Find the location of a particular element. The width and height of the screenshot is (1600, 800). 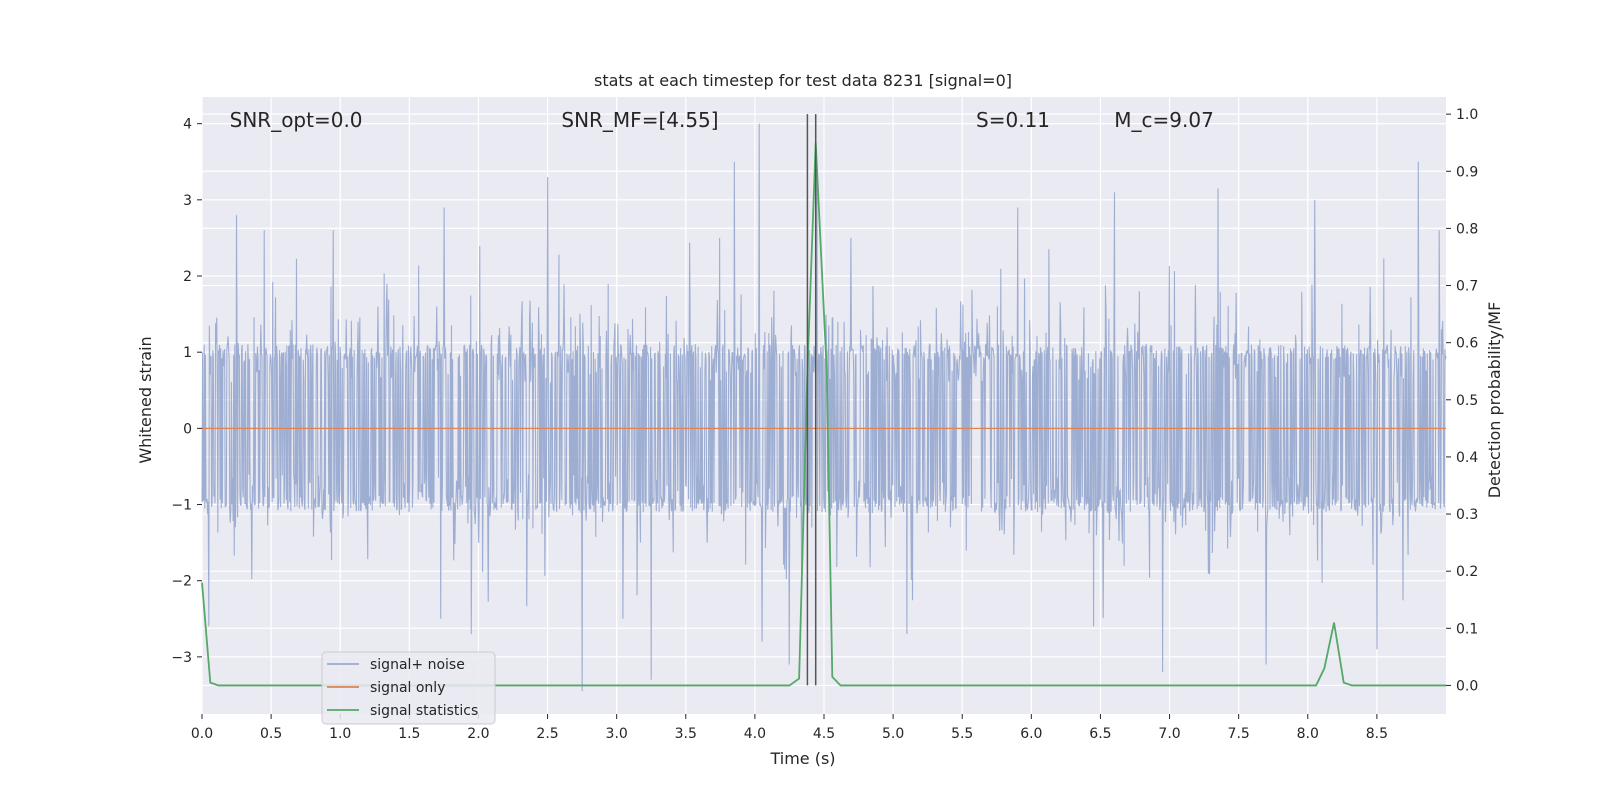

x-tick-label: 3.0 is located at coordinates (617, 734).